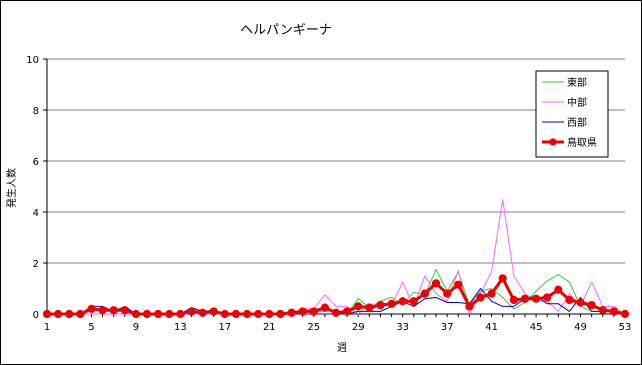 This screenshot has width=642, height=365. I want to click on y-tick-label: 4, so click(36, 213).